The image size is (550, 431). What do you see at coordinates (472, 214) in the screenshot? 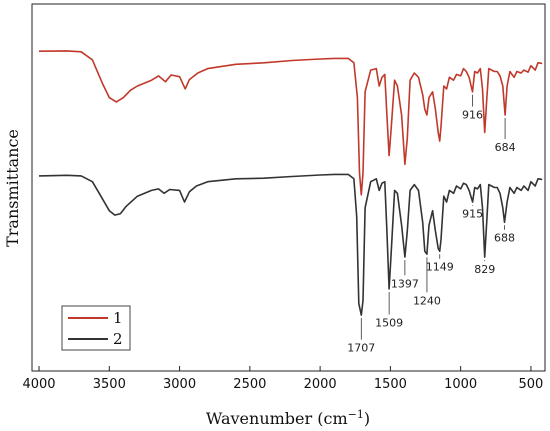
I see `annotation-label-915: 915` at bounding box center [472, 214].